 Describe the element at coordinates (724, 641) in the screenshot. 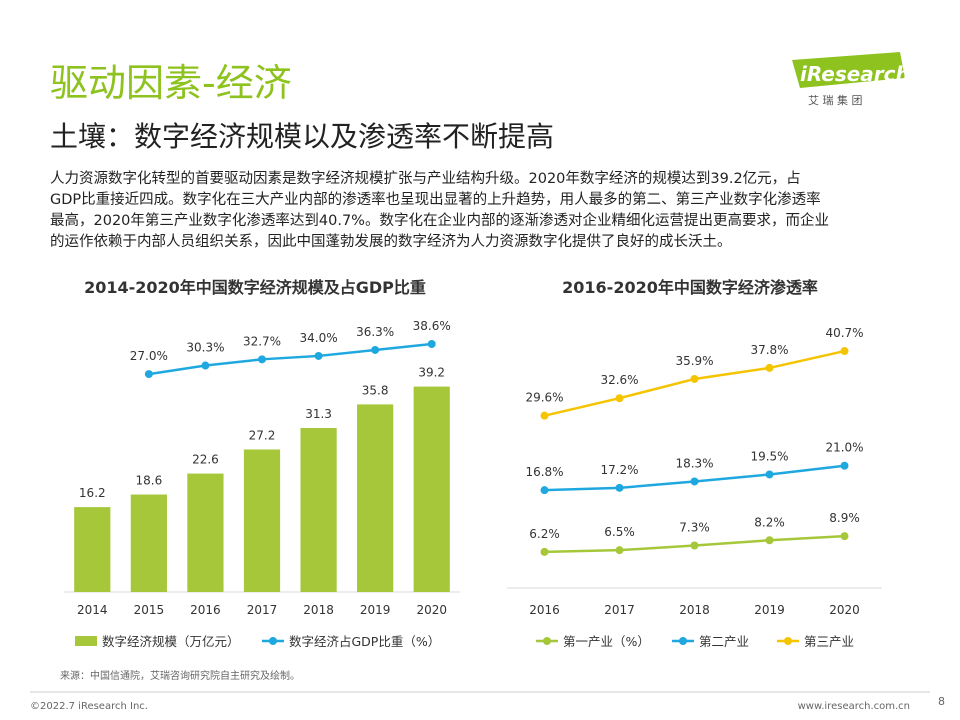

I see `legend-label: 第二产业` at that location.